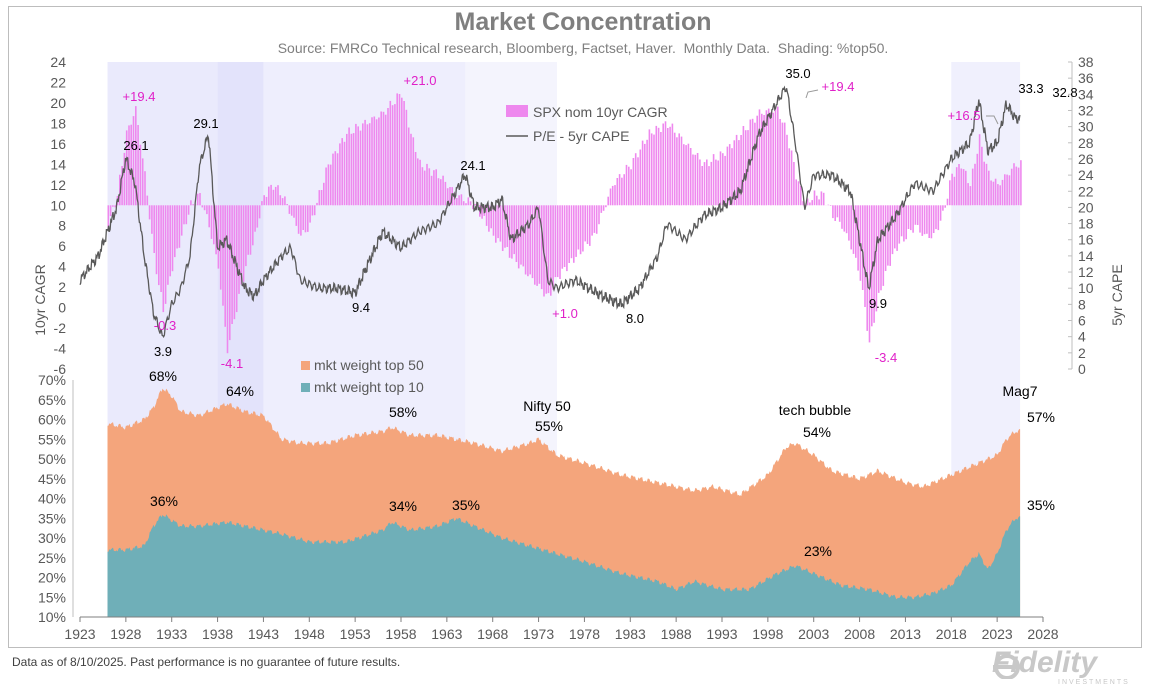 This screenshot has height=691, width=1166. I want to click on left-y-tick-label: 22, so click(58, 82).